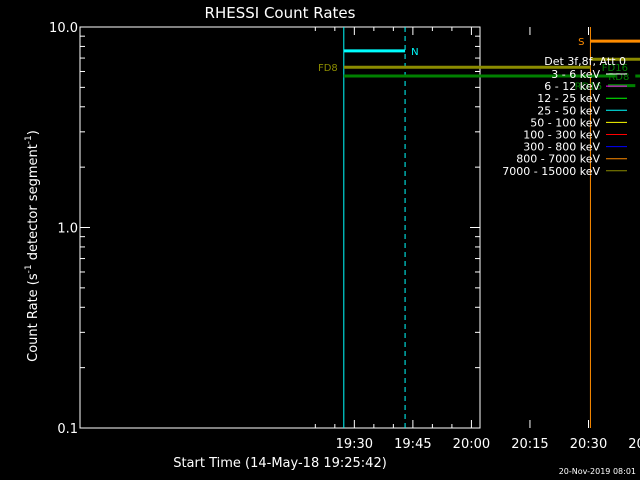 This screenshot has width=640, height=480. What do you see at coordinates (561, 147) in the screenshot?
I see `legend-label-6: 300 - 800 keV` at bounding box center [561, 147].